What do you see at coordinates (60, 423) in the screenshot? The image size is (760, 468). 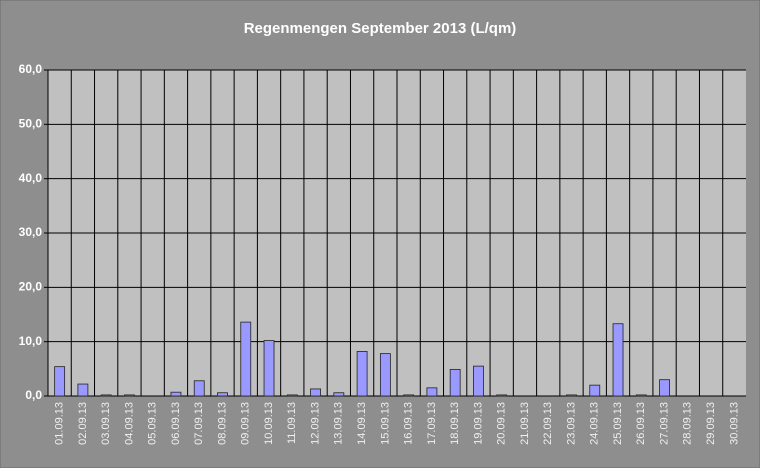 I see `x-tick-label: 01.09.13` at bounding box center [60, 423].